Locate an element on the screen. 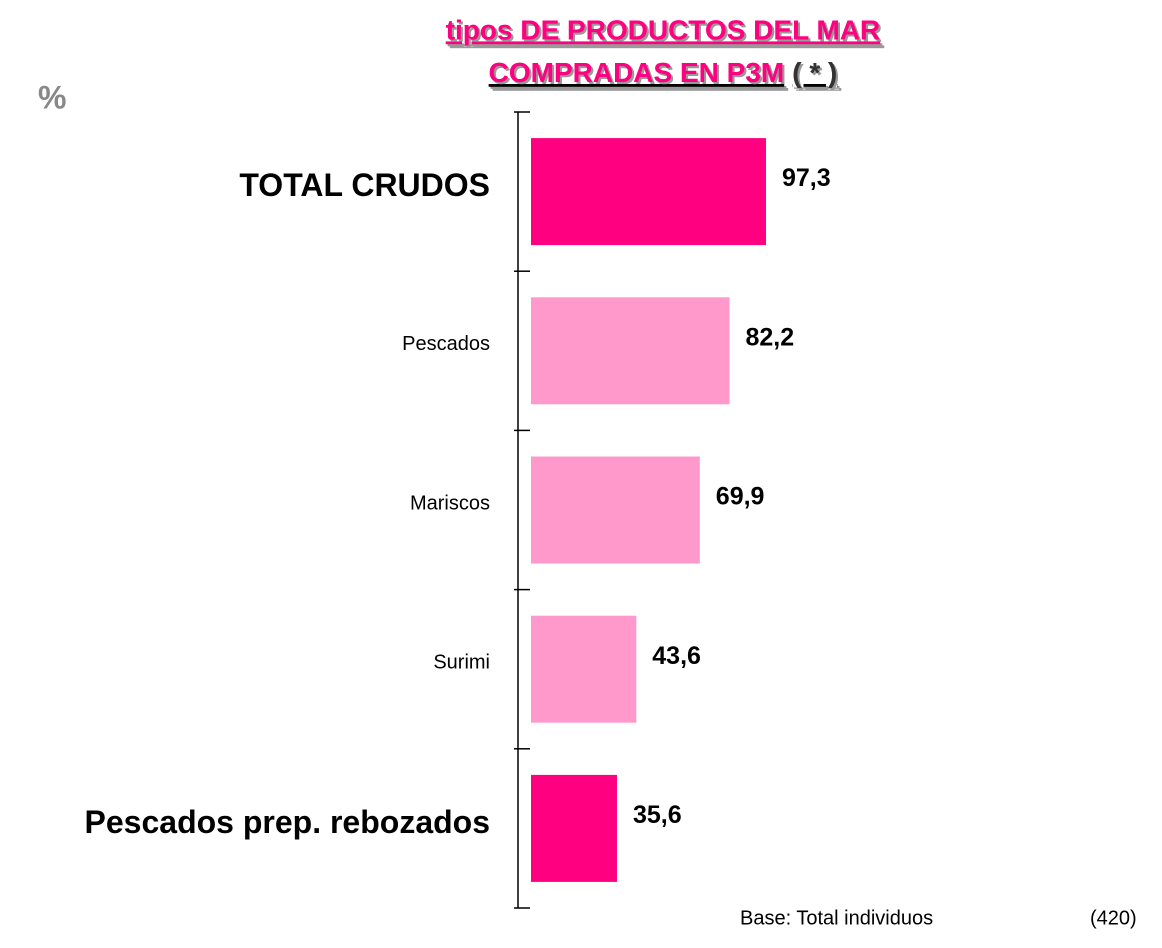  chart-title: COMPRADAS EN P3M is located at coordinates (637, 72).